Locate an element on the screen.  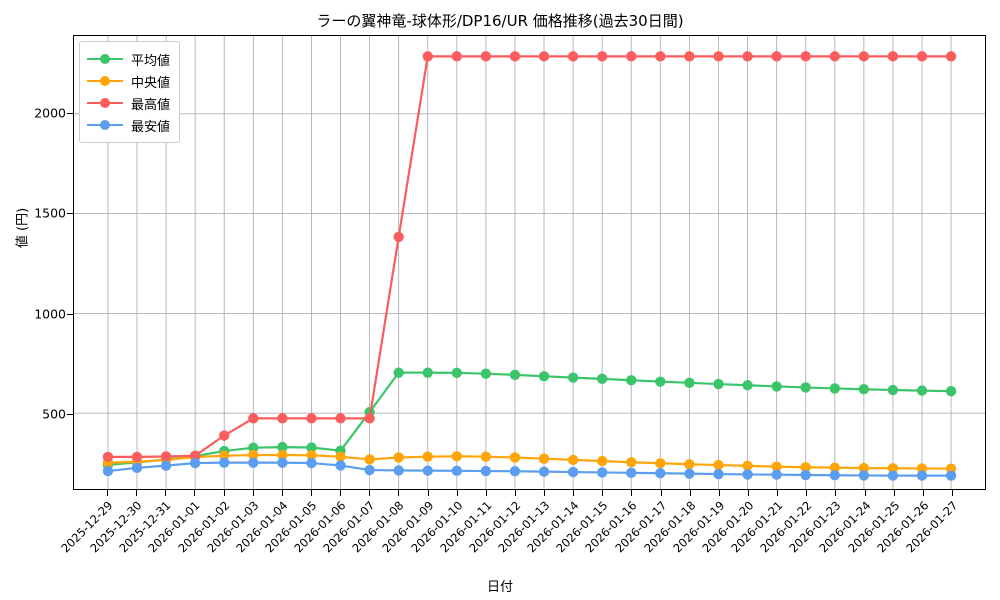
legend-item-3: 最高値 is located at coordinates (128, 103).